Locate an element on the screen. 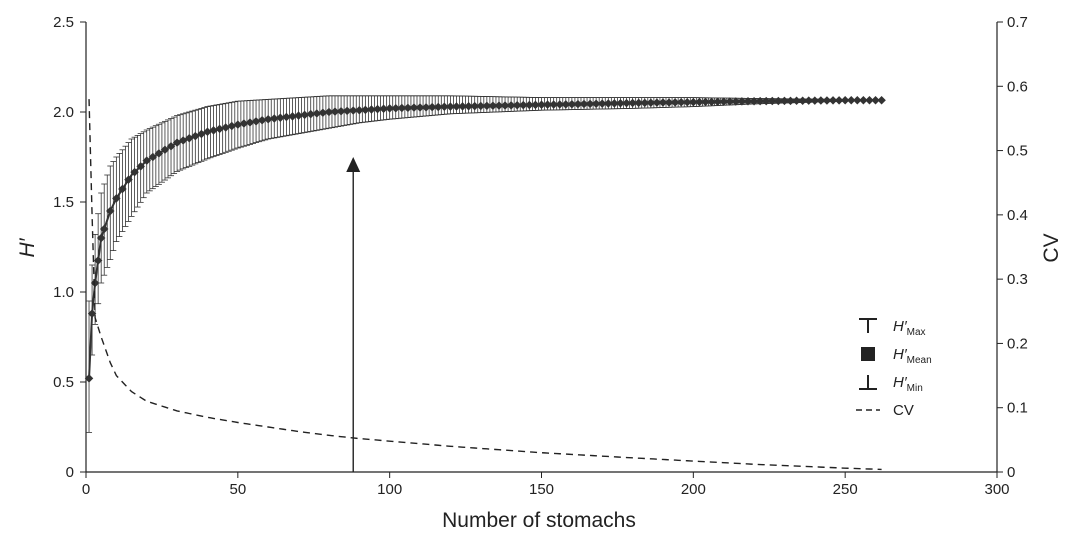 This screenshot has height=538, width=1067. x-tick-label: 150 is located at coordinates (541, 489).